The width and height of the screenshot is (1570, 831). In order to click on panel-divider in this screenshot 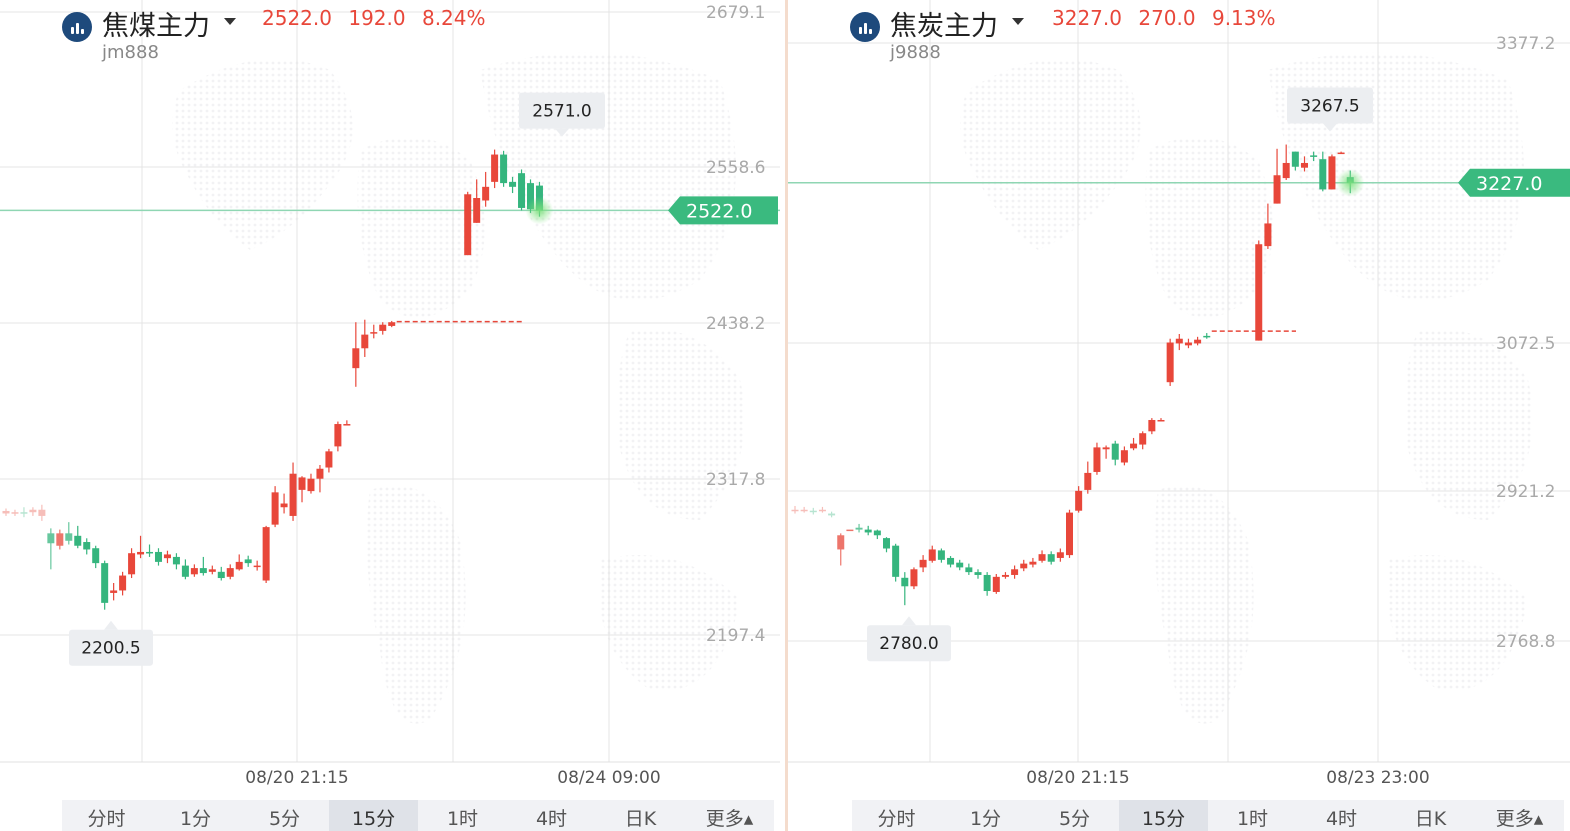, I will do `click(786, 415)`.